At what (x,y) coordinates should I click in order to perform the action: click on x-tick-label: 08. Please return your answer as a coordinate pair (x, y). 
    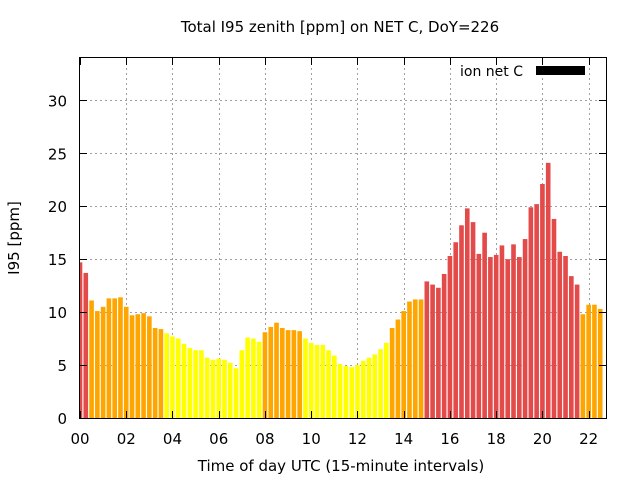
    Looking at the image, I should click on (264, 439).